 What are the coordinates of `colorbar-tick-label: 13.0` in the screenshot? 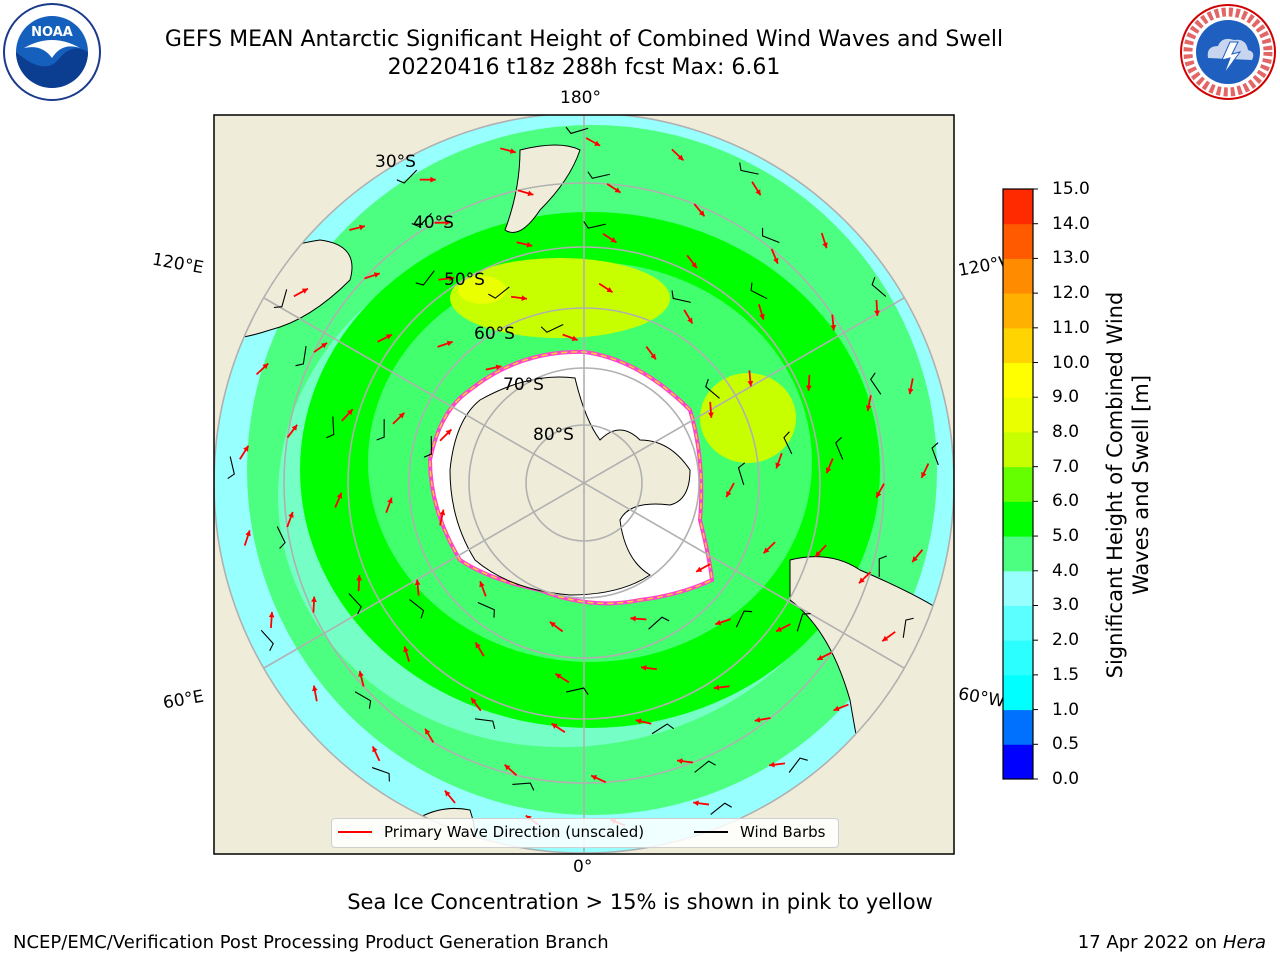 It's located at (1071, 258).